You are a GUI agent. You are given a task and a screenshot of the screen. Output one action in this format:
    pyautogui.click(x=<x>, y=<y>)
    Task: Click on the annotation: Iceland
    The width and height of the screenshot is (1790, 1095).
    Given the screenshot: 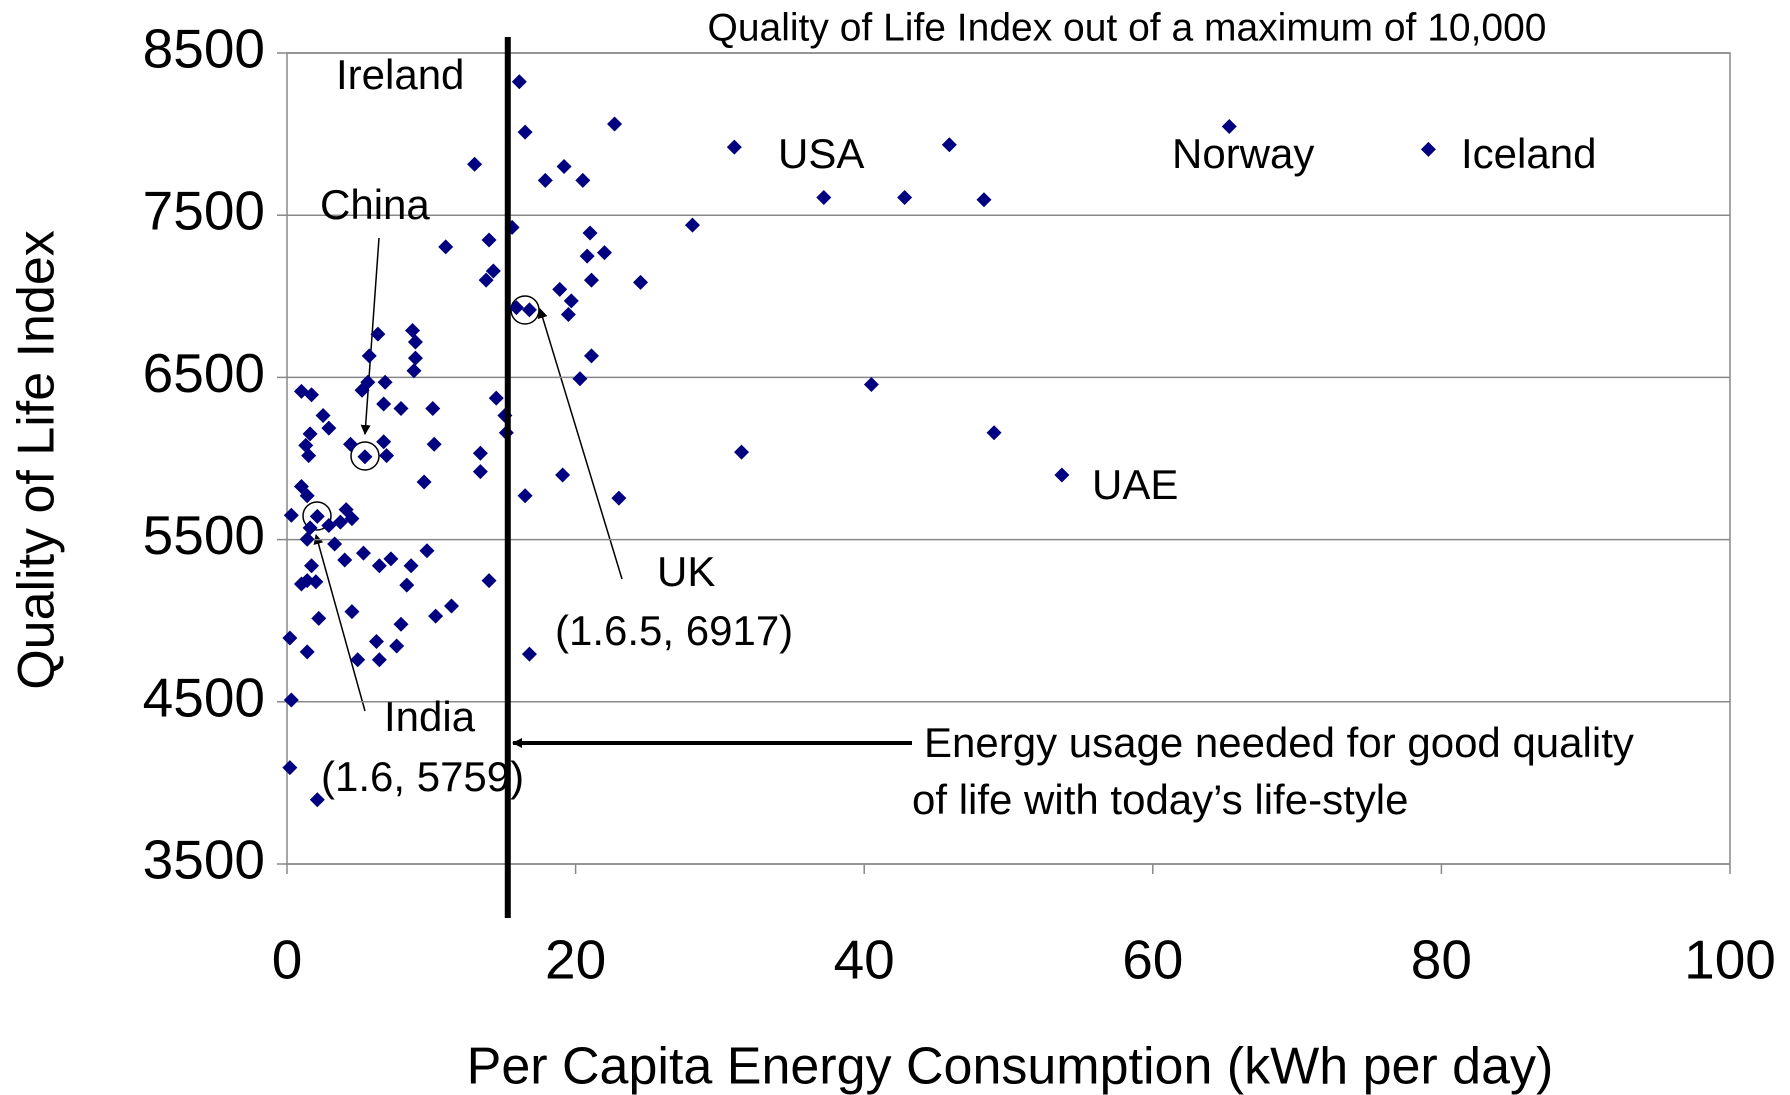 What is the action you would take?
    pyautogui.click(x=1528, y=153)
    